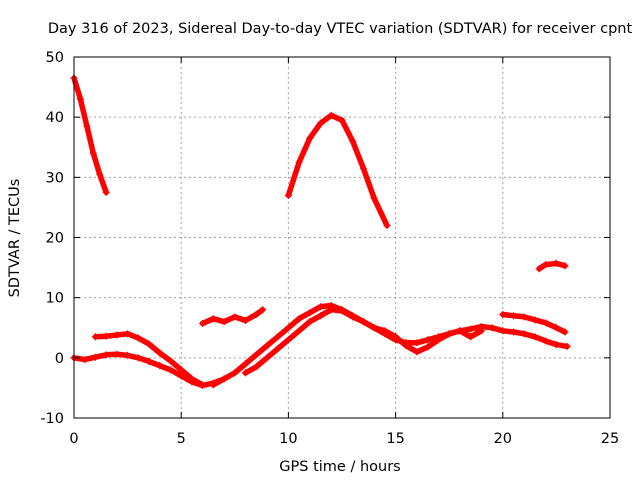 The width and height of the screenshot is (640, 480). What do you see at coordinates (610, 439) in the screenshot?
I see `x-tick-label: 25` at bounding box center [610, 439].